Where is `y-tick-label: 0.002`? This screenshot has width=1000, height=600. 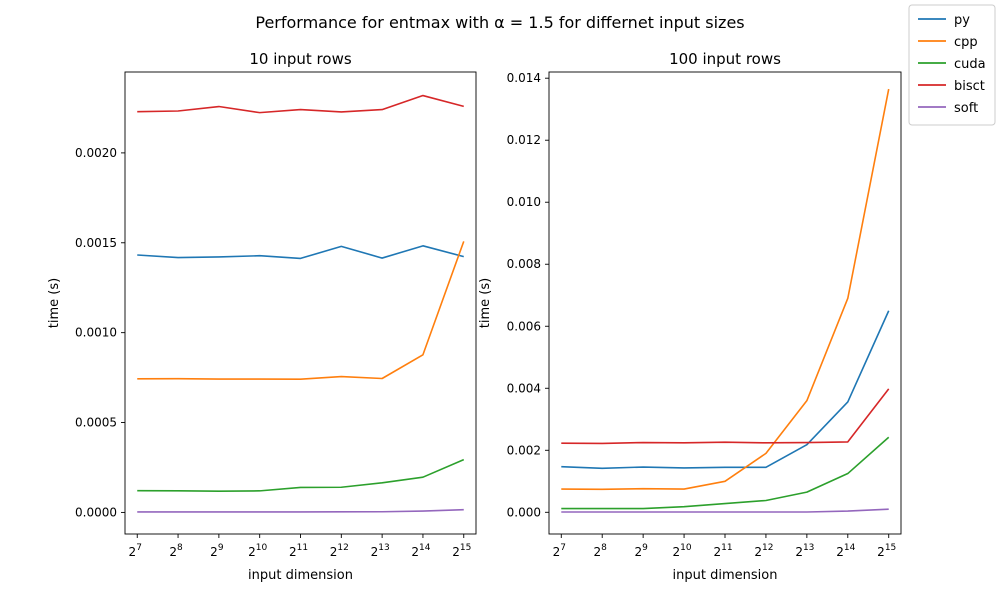 y-tick-label: 0.002 is located at coordinates (524, 450).